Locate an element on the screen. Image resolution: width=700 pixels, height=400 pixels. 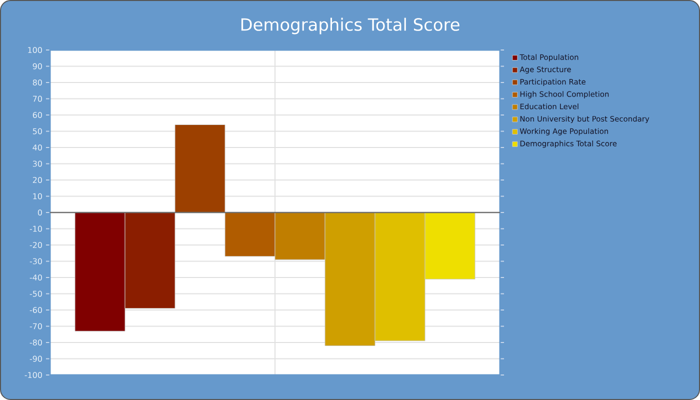
chart-title: Demographics Total Score is located at coordinates (350, 26).